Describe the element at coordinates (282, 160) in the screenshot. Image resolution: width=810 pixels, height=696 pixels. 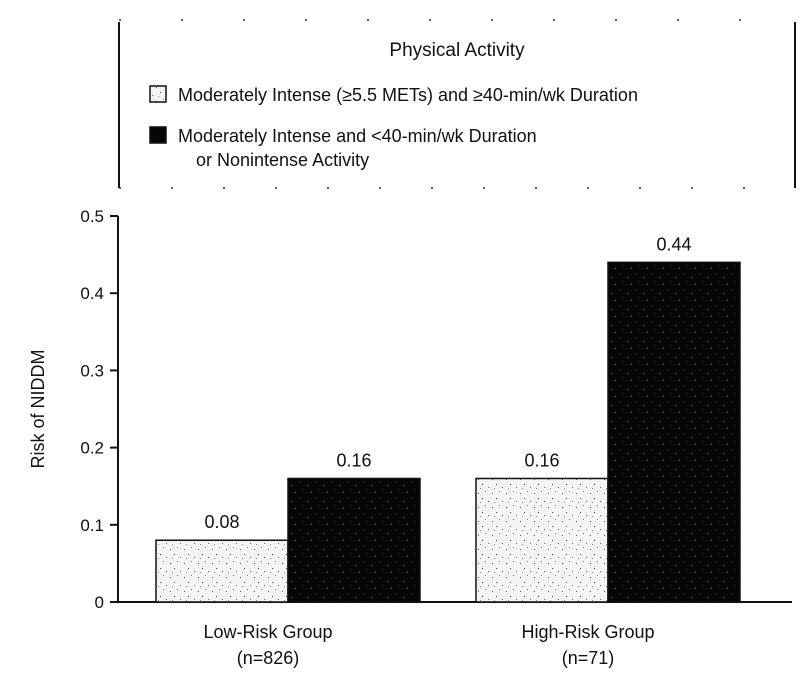
I see `legend-label-dark-line2: or Nonintense Activity` at that location.